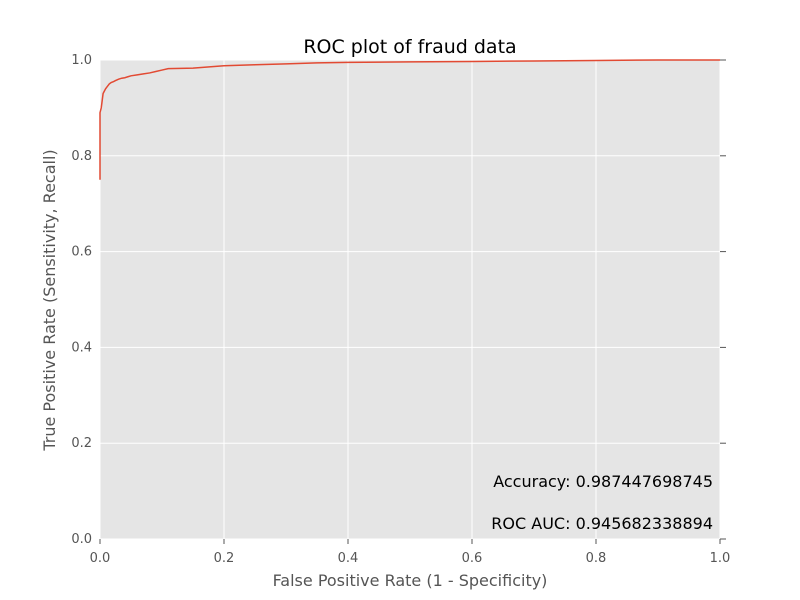  Describe the element at coordinates (81, 60) in the screenshot. I see `y-tick-label: 1.0` at that location.